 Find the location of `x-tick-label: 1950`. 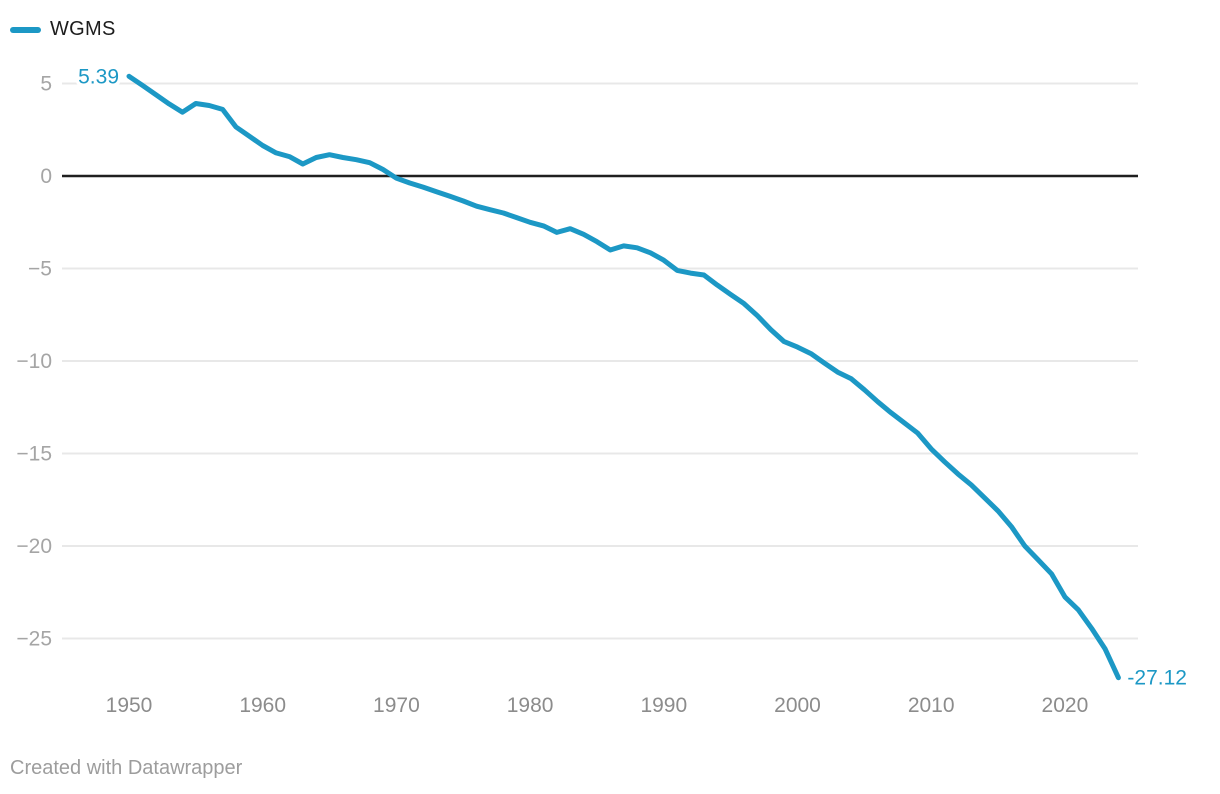

x-tick-label: 1950 is located at coordinates (129, 705).